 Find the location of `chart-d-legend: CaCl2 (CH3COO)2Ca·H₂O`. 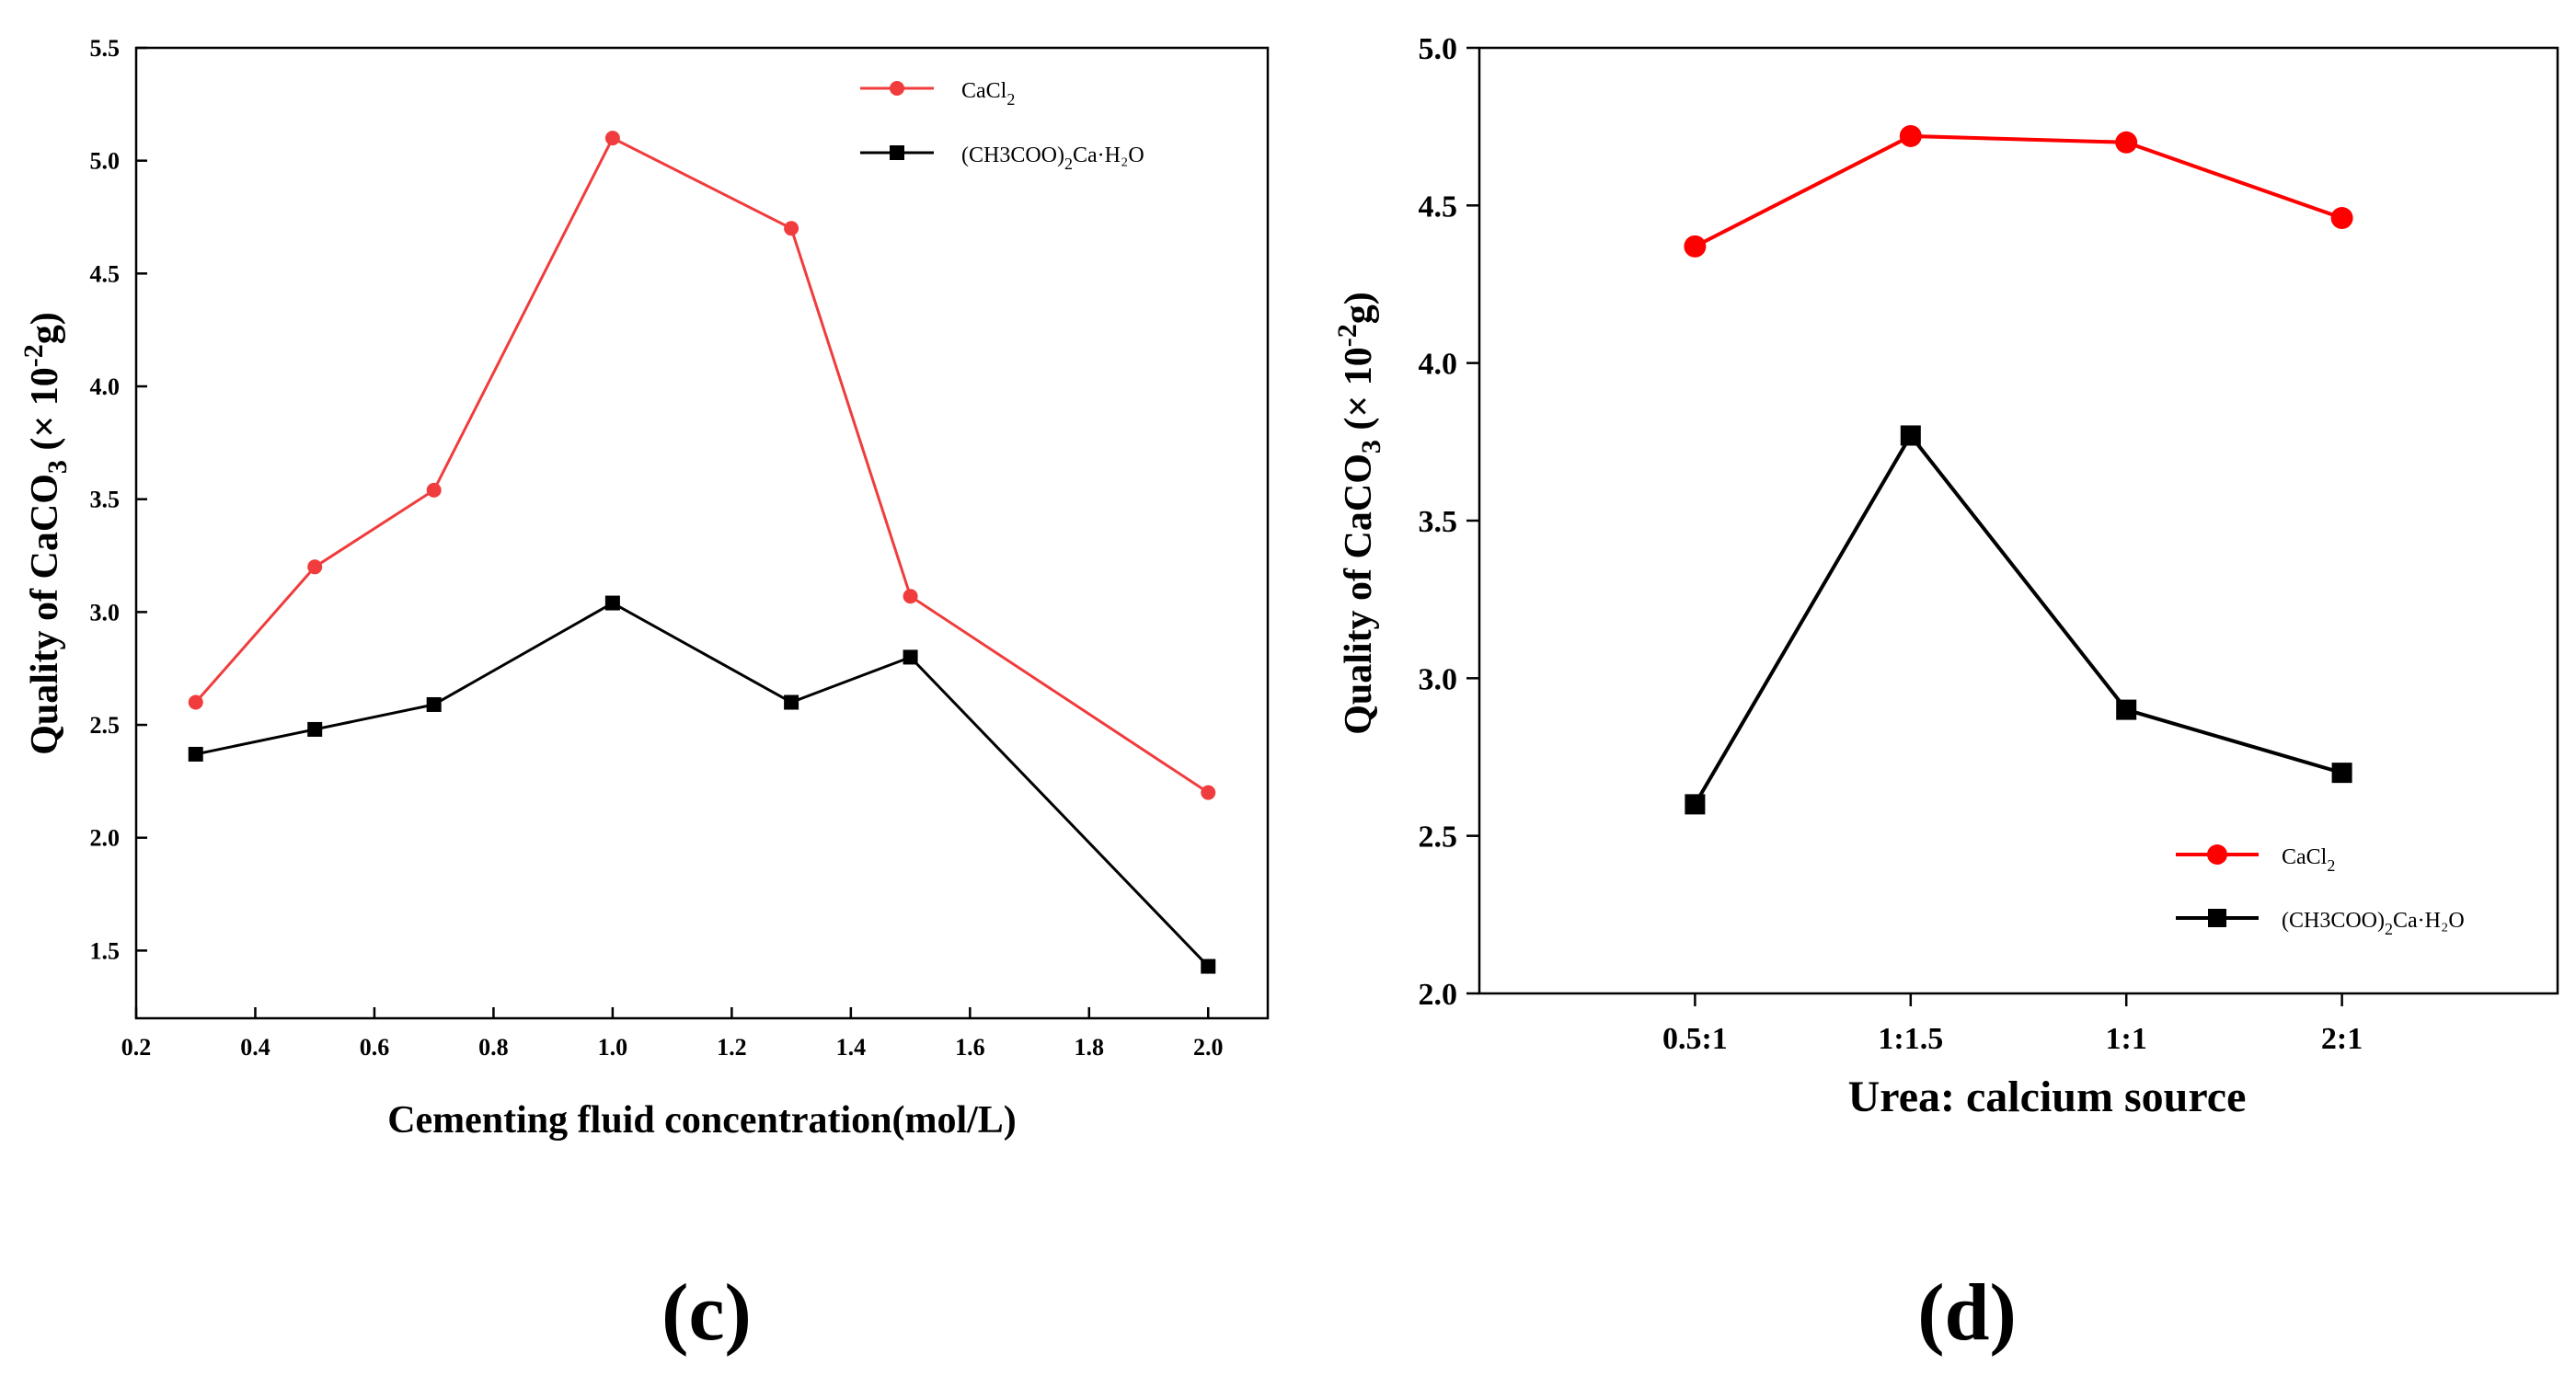

chart-d-legend: CaCl2 (CH3COO)2Ca·H₂O is located at coordinates (2320, 891).